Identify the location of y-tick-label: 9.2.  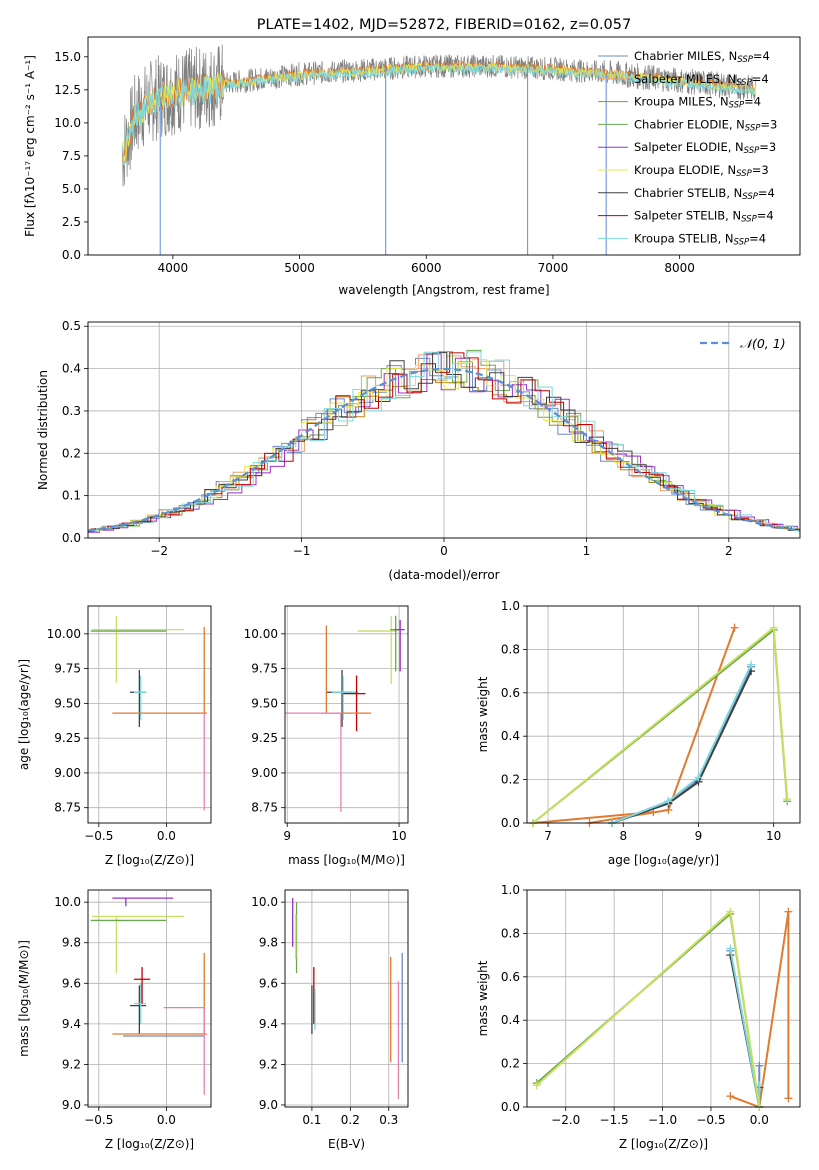
(71, 1064).